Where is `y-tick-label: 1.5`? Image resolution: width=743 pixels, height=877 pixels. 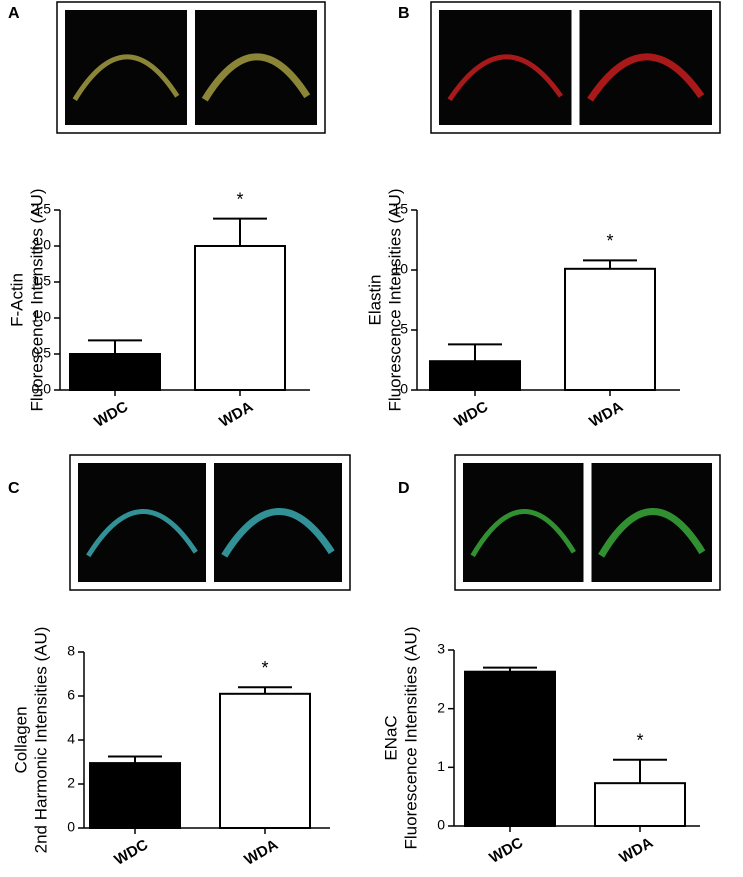
y-tick-label: 1.5 is located at coordinates (42, 281).